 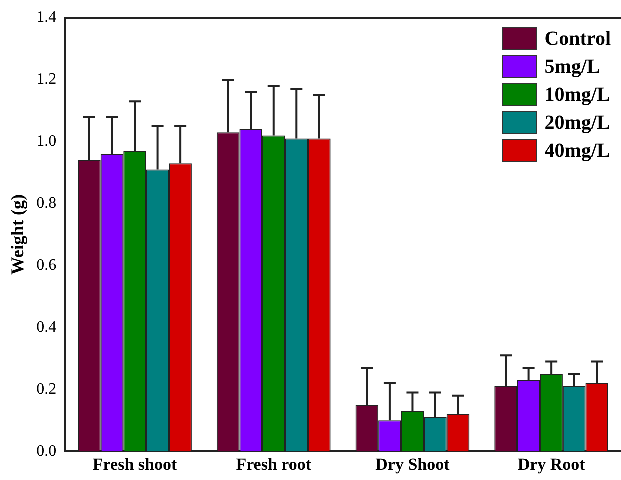 I want to click on y-tick-label: 0.0, so click(x=46, y=451).